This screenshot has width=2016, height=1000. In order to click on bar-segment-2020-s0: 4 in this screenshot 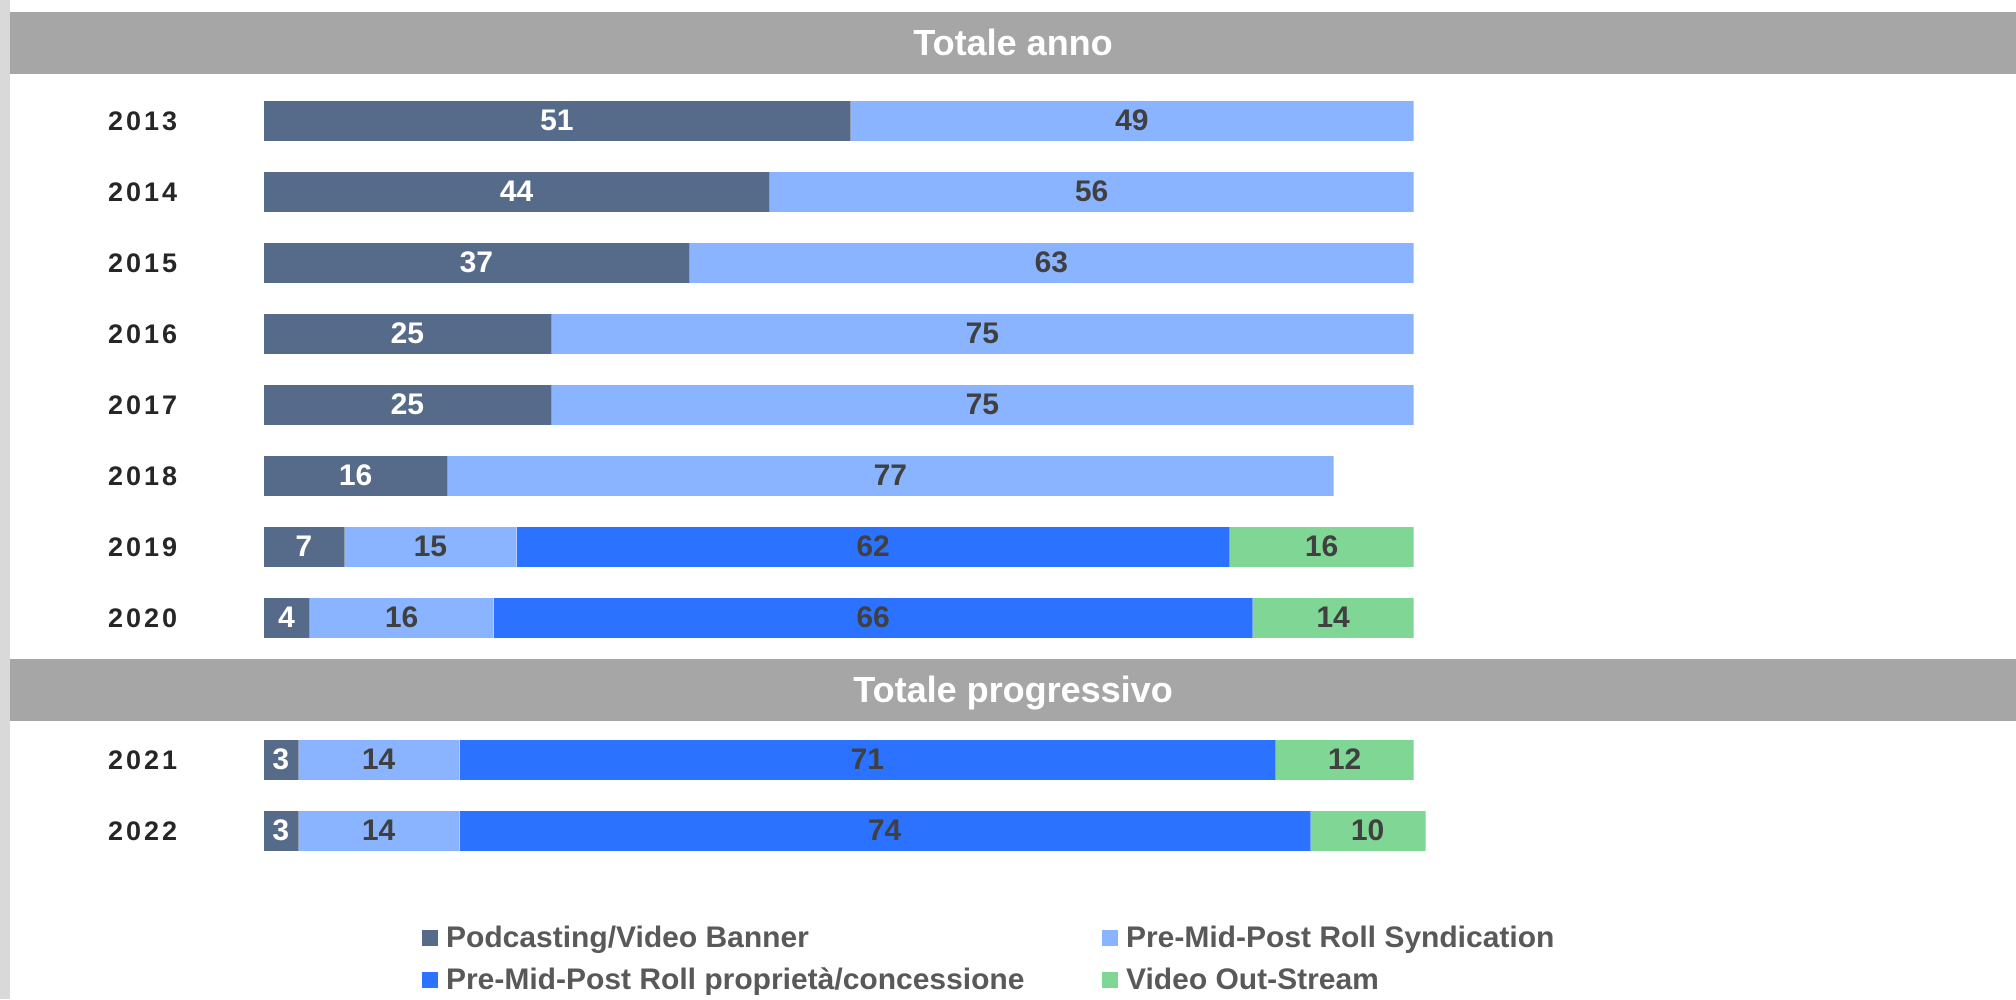, I will do `click(287, 618)`.